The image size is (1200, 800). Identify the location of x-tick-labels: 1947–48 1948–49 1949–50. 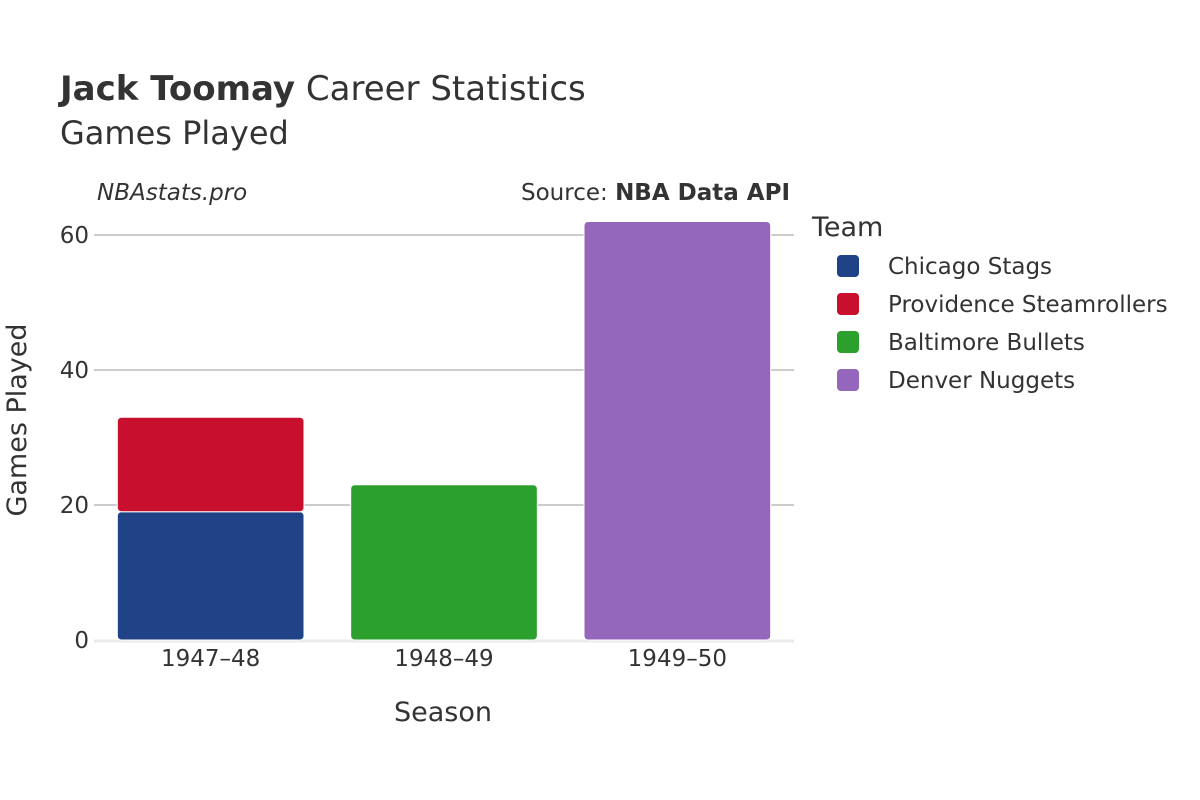
(444, 659).